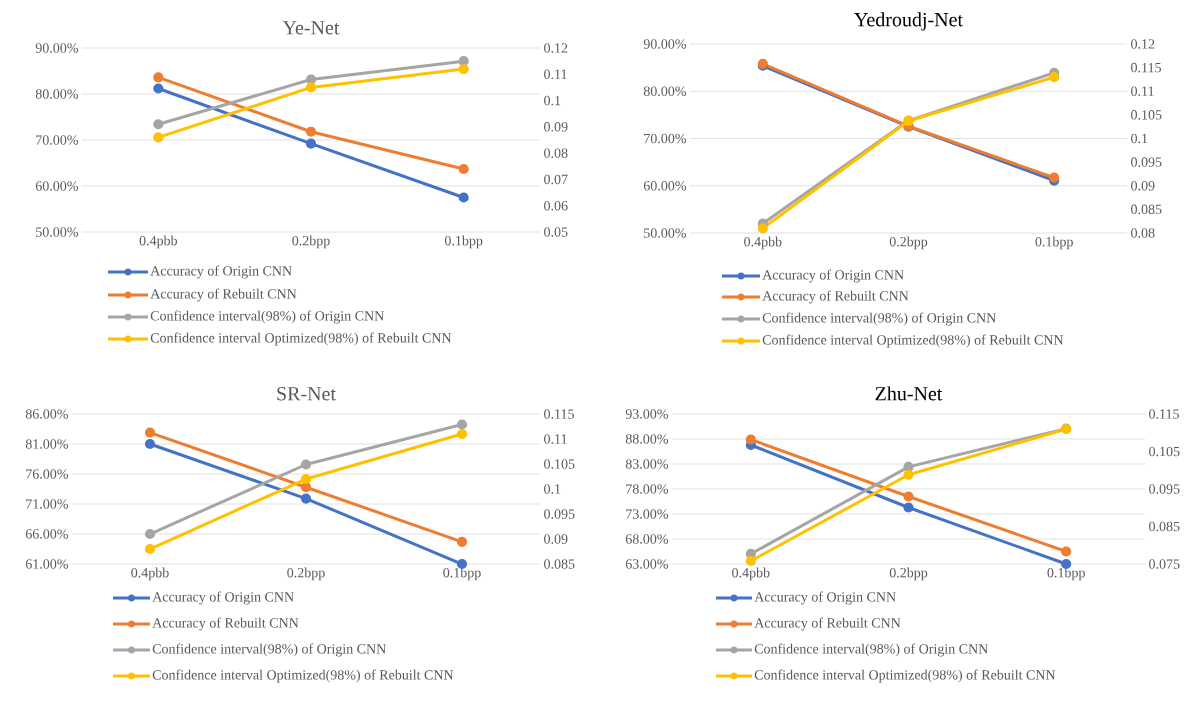 The width and height of the screenshot is (1197, 715). I want to click on y-tick-label: 71.00%, so click(47, 504).